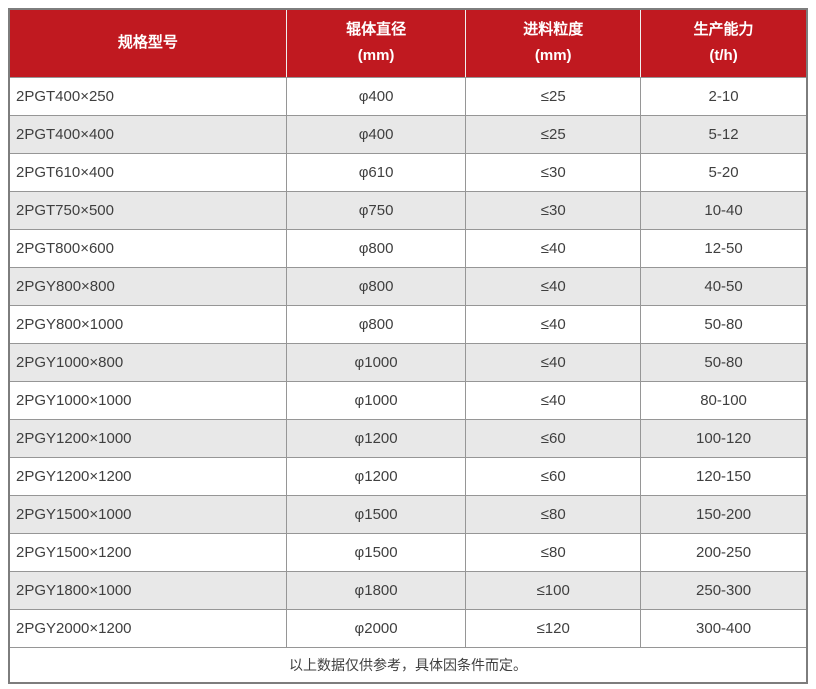 The width and height of the screenshot is (816, 689). What do you see at coordinates (147, 628) in the screenshot?
I see `cell-model: 2PGY2000×1200` at bounding box center [147, 628].